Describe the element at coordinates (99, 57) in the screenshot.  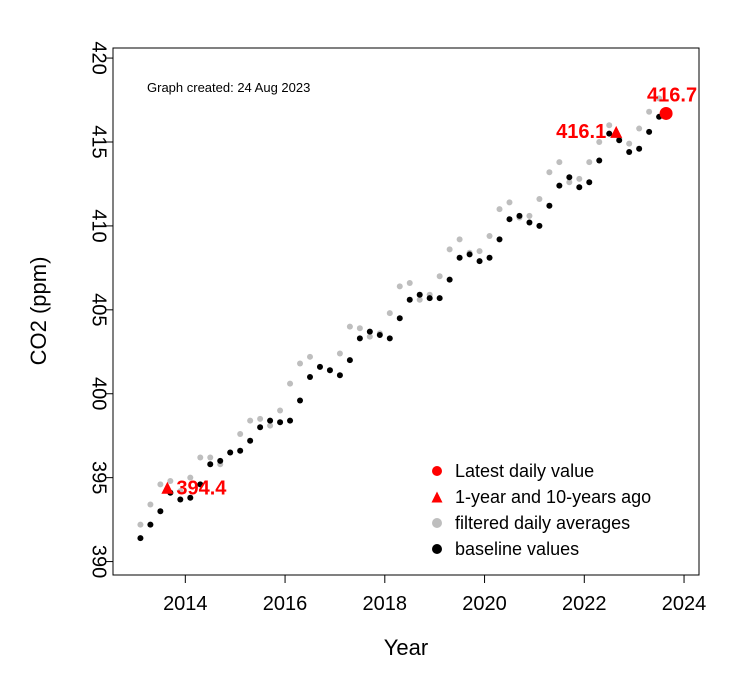
I see `y-tick-label: 420` at that location.